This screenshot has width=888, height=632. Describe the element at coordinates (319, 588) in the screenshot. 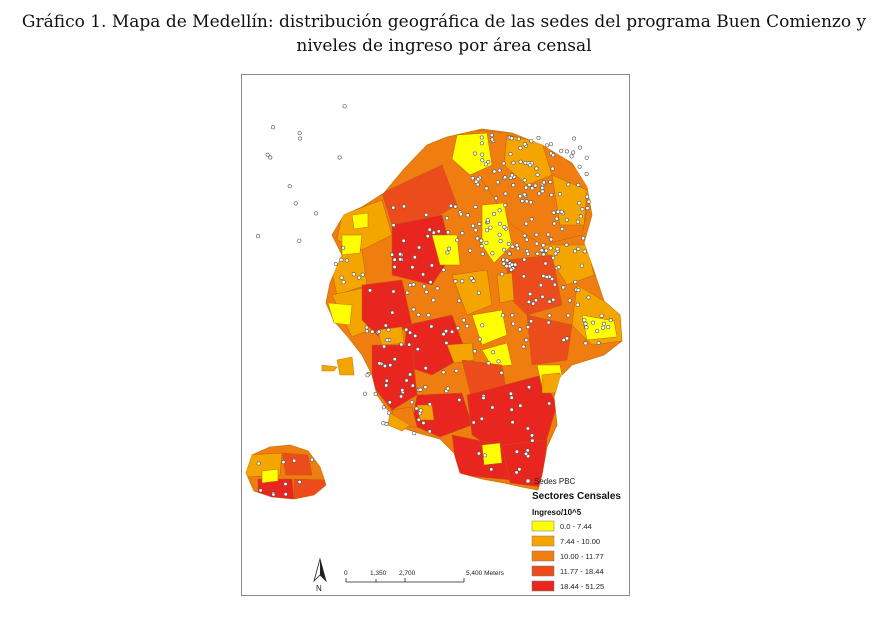

I see `north-label: N` at that location.